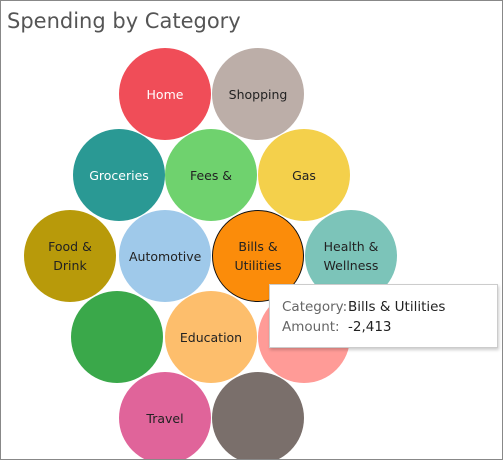  What do you see at coordinates (315, 307) in the screenshot?
I see `tooltip-key: Category:` at bounding box center [315, 307].